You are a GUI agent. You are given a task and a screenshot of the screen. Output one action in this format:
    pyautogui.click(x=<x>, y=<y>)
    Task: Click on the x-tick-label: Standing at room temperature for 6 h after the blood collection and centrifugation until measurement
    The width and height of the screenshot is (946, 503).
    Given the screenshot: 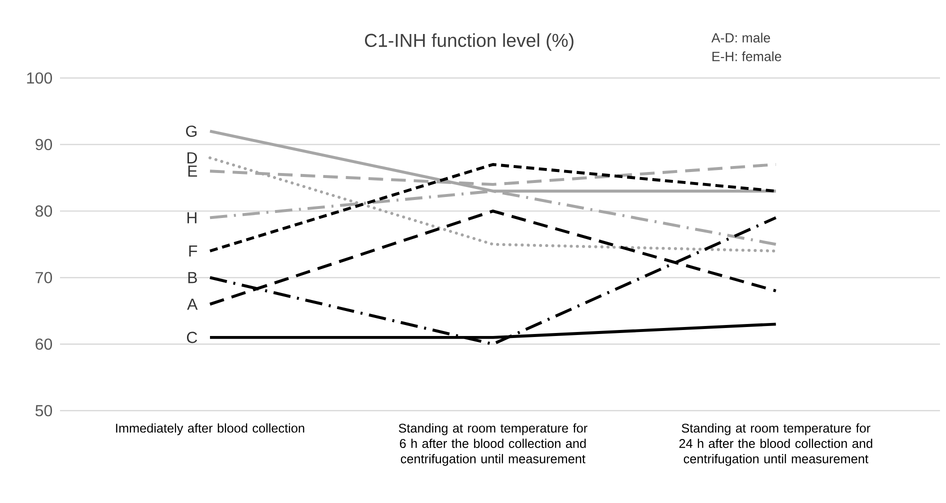 What is the action you would take?
    pyautogui.click(x=493, y=444)
    